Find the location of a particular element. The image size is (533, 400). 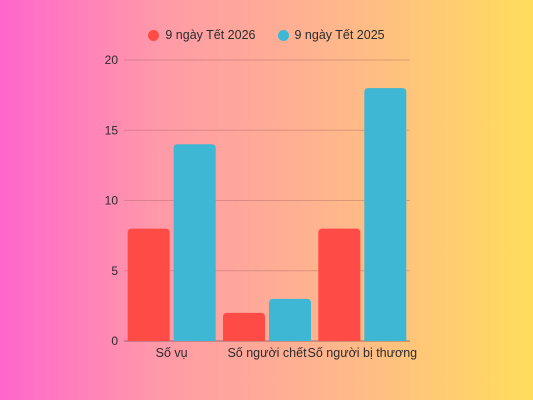

y-tick-label: 10 is located at coordinates (112, 201).